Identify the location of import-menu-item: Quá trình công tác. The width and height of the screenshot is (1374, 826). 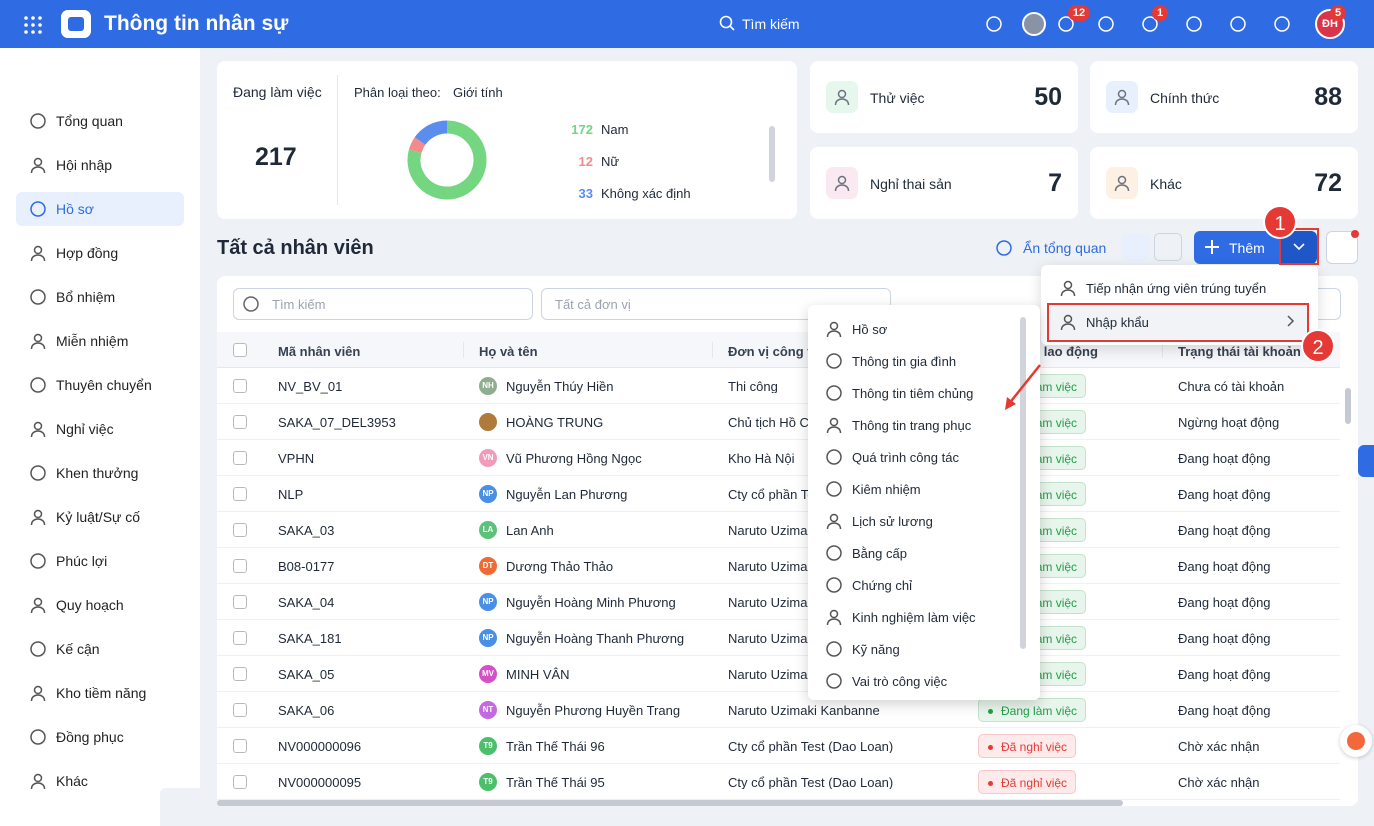
(918, 457).